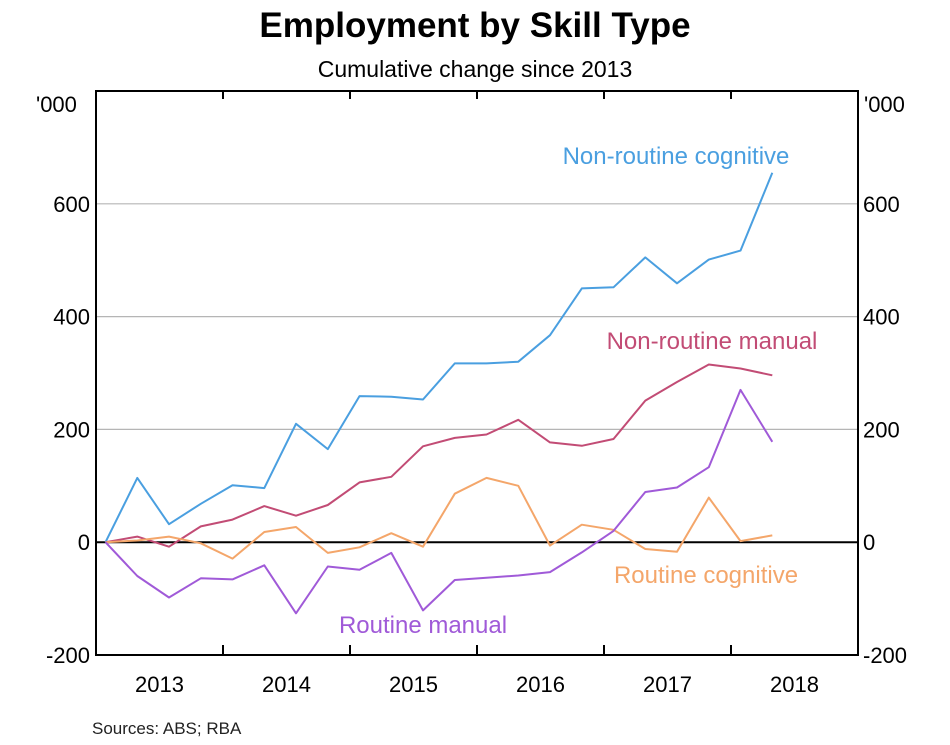 This screenshot has width=950, height=745. I want to click on label-non-routine-cognitive: Non-routine cognitive, so click(676, 156).